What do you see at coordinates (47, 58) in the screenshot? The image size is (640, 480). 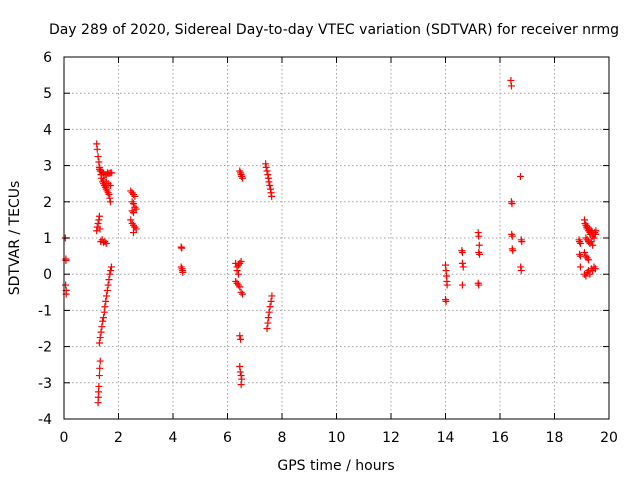 I see `y-tick-label: 6` at bounding box center [47, 58].